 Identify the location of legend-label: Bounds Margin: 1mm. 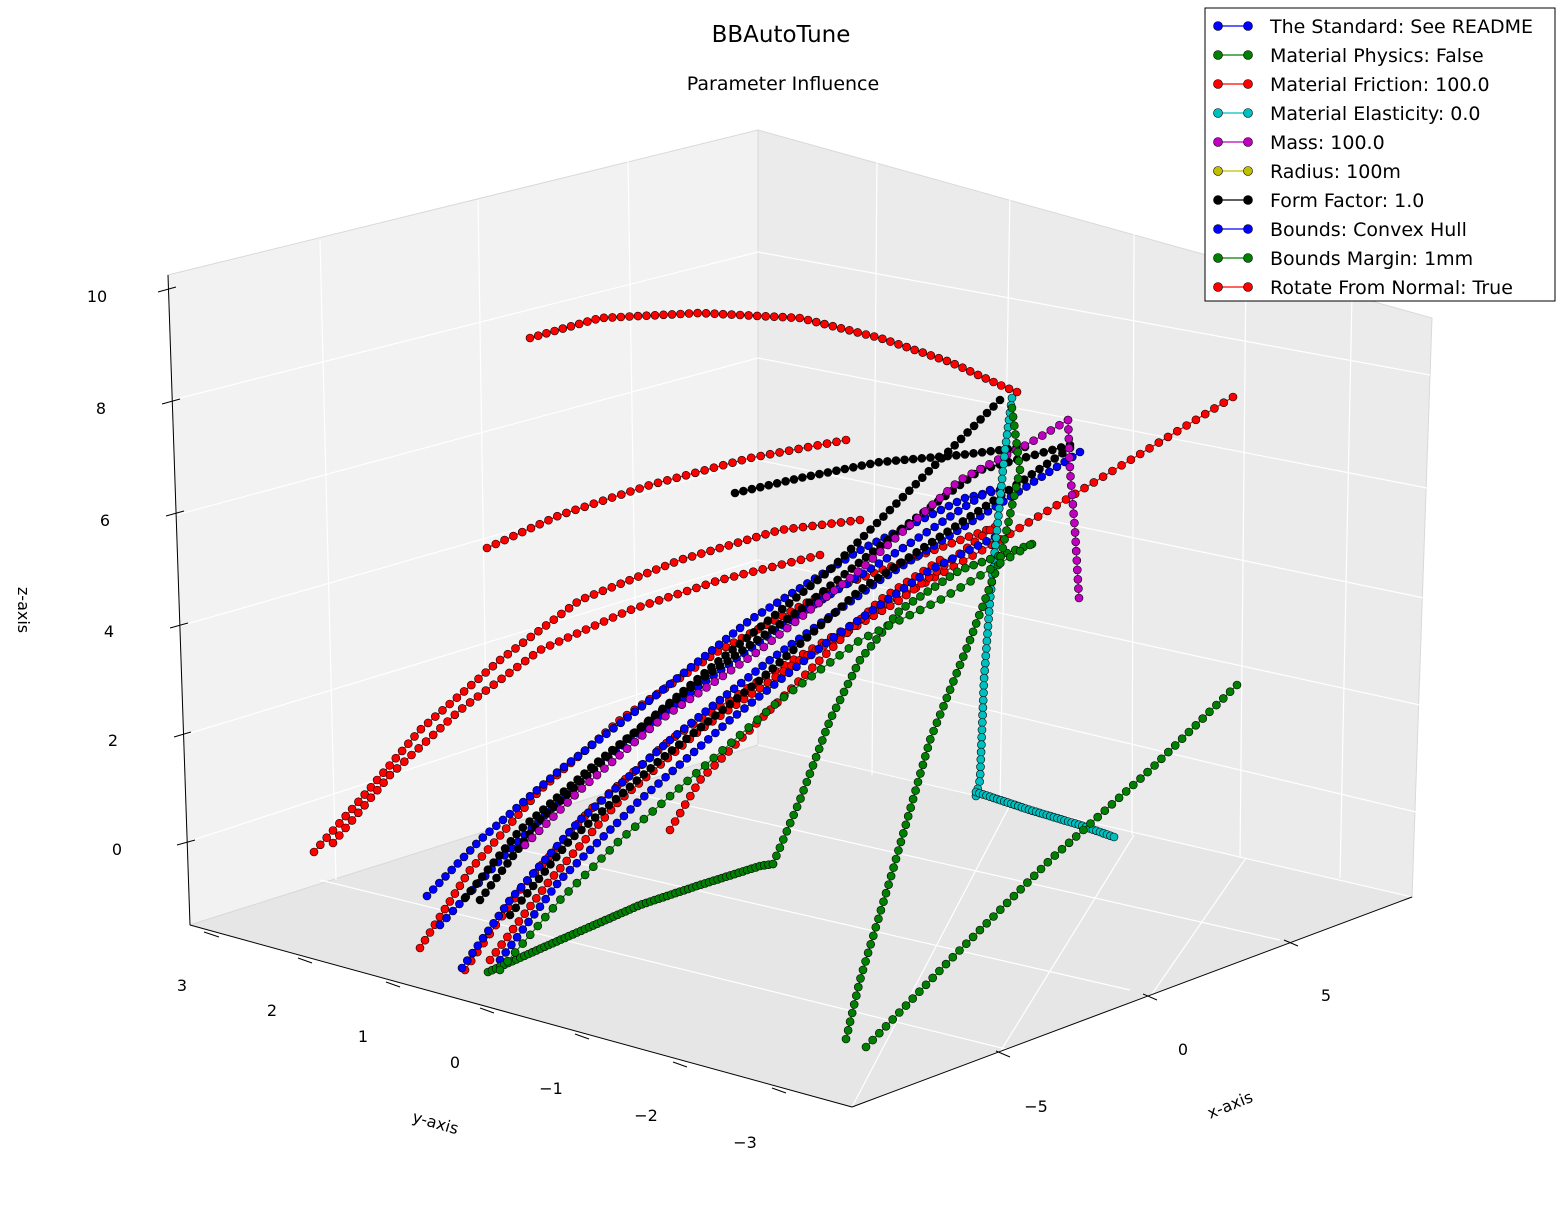
(1371, 259).